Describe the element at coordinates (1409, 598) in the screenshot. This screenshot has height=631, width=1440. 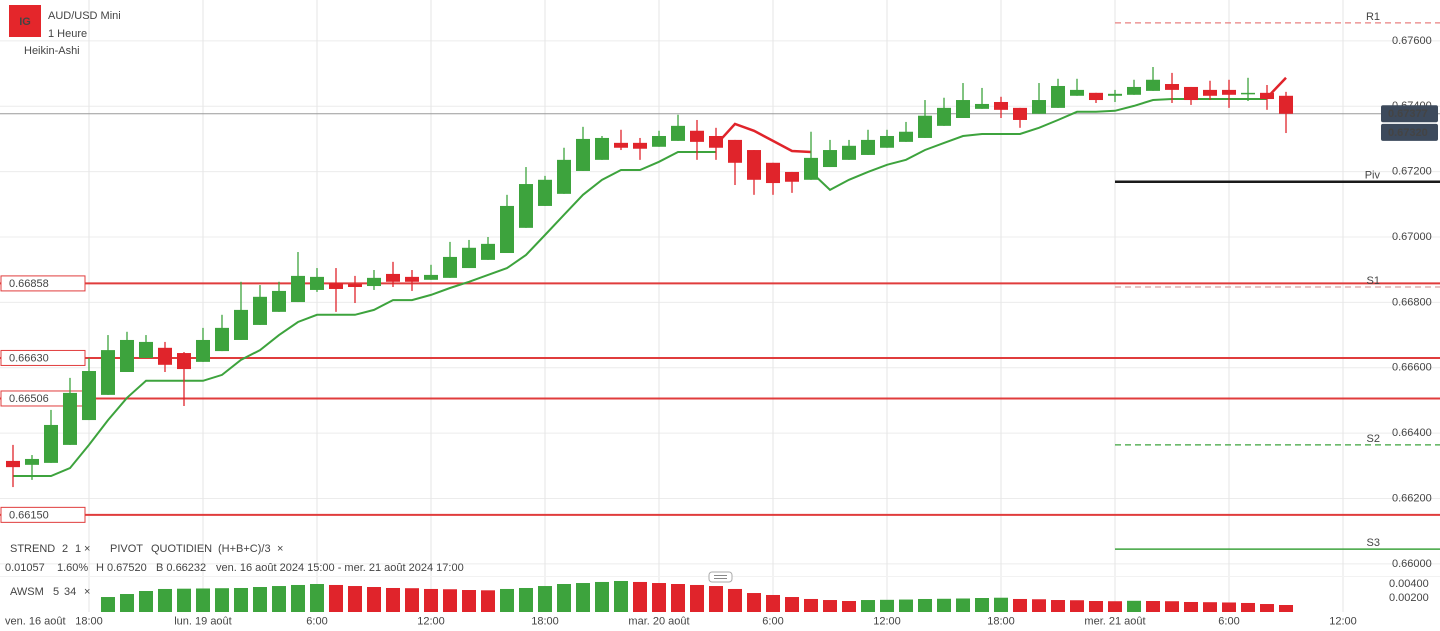
I see `y-tick-label: 0.00200` at that location.